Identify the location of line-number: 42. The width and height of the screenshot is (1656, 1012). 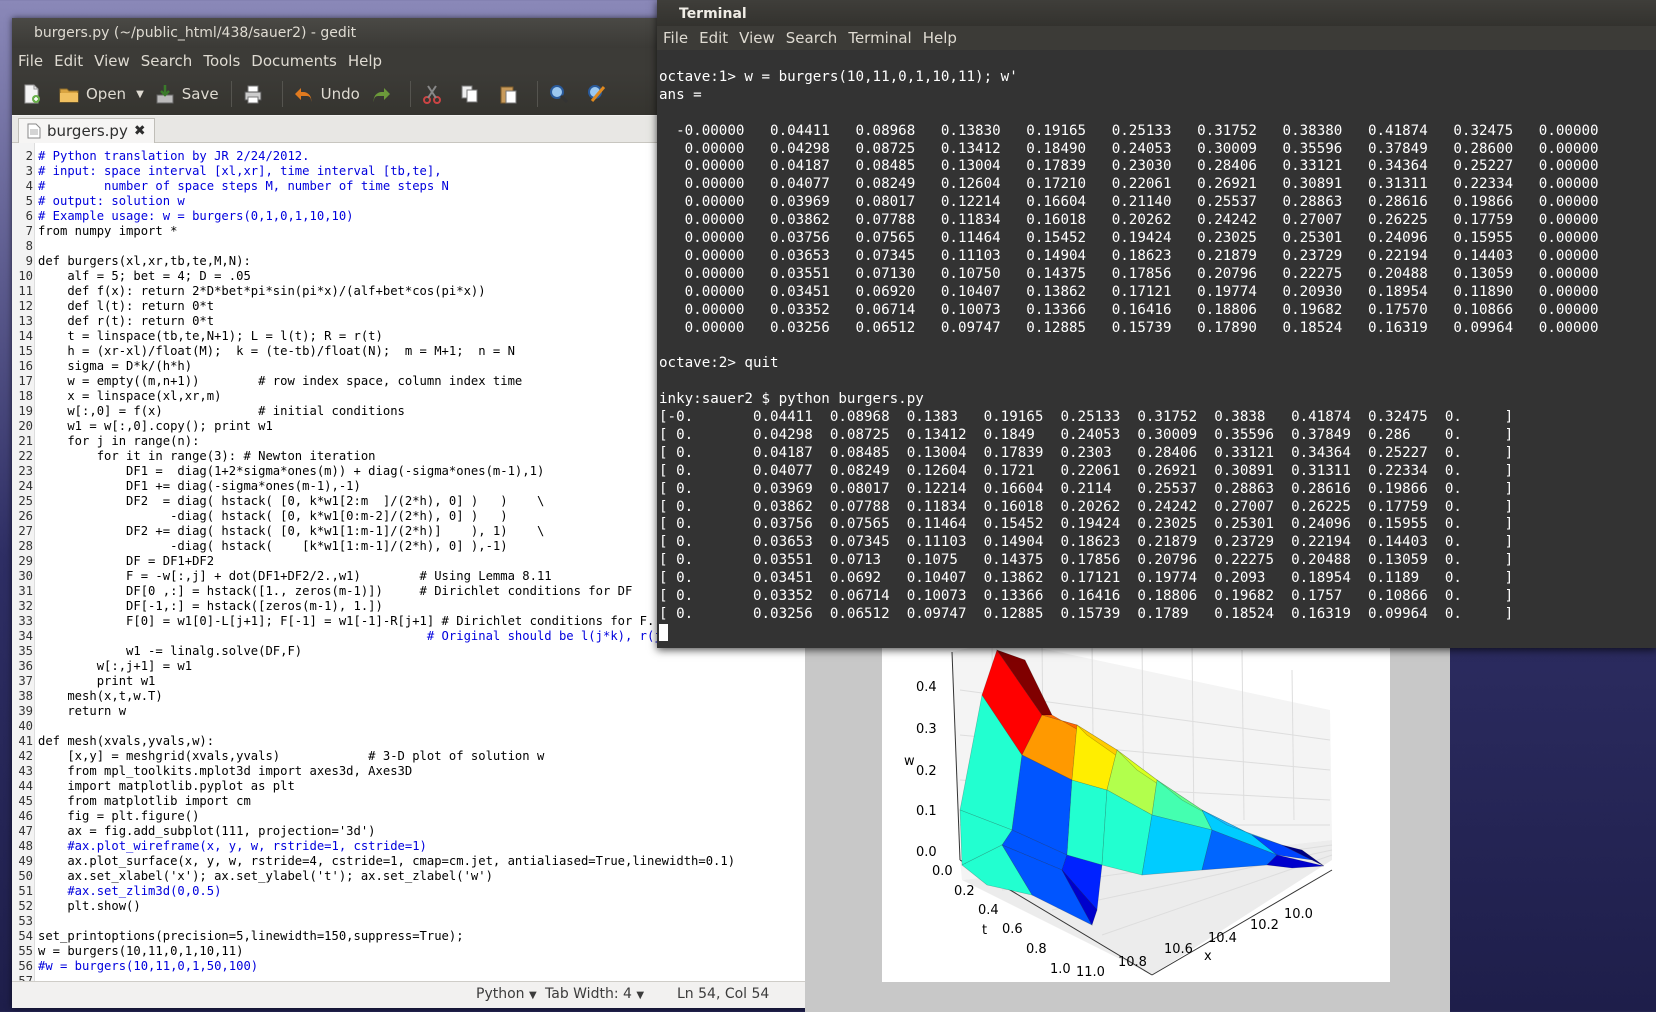
(25, 756).